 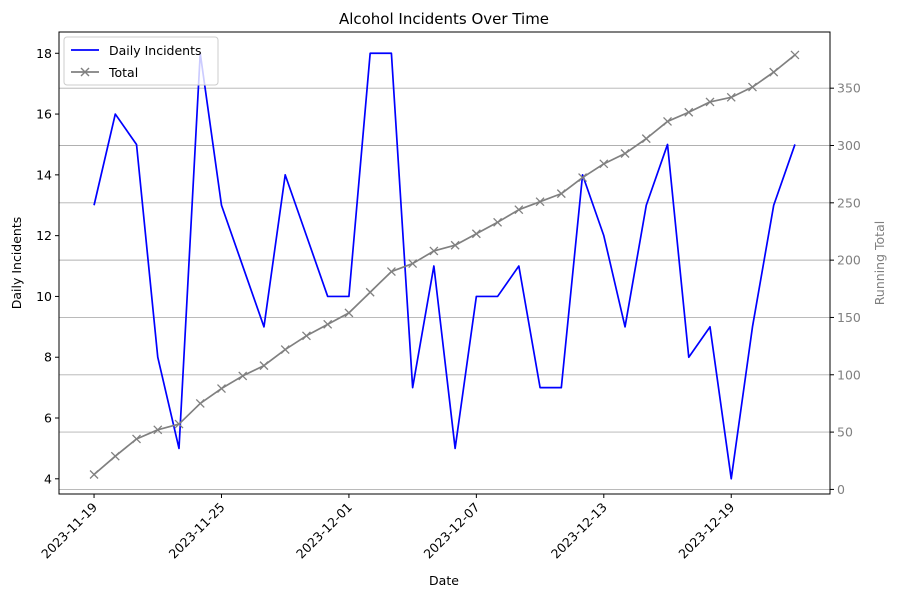 What do you see at coordinates (444, 580) in the screenshot?
I see `x-axis-title: Date` at bounding box center [444, 580].